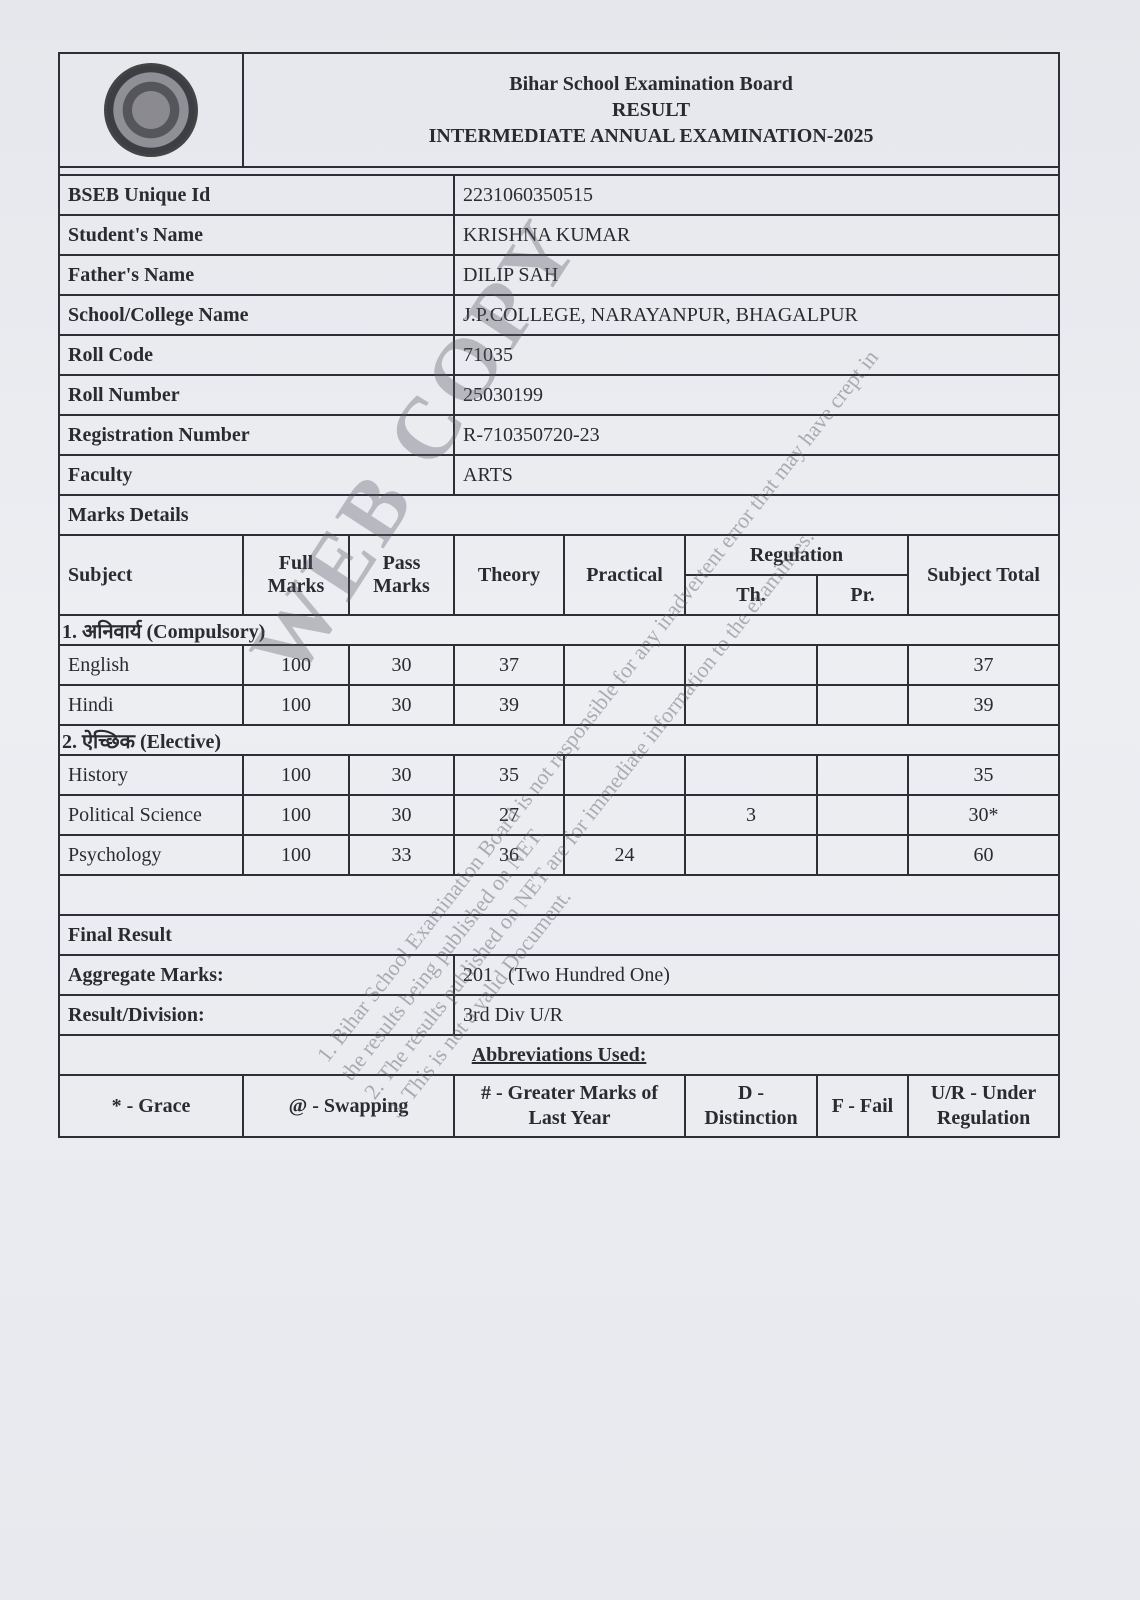 This screenshot has height=1600, width=1140. Describe the element at coordinates (559, 1055) in the screenshot. I see `abbreviations-title: Abbreviations Used:` at that location.